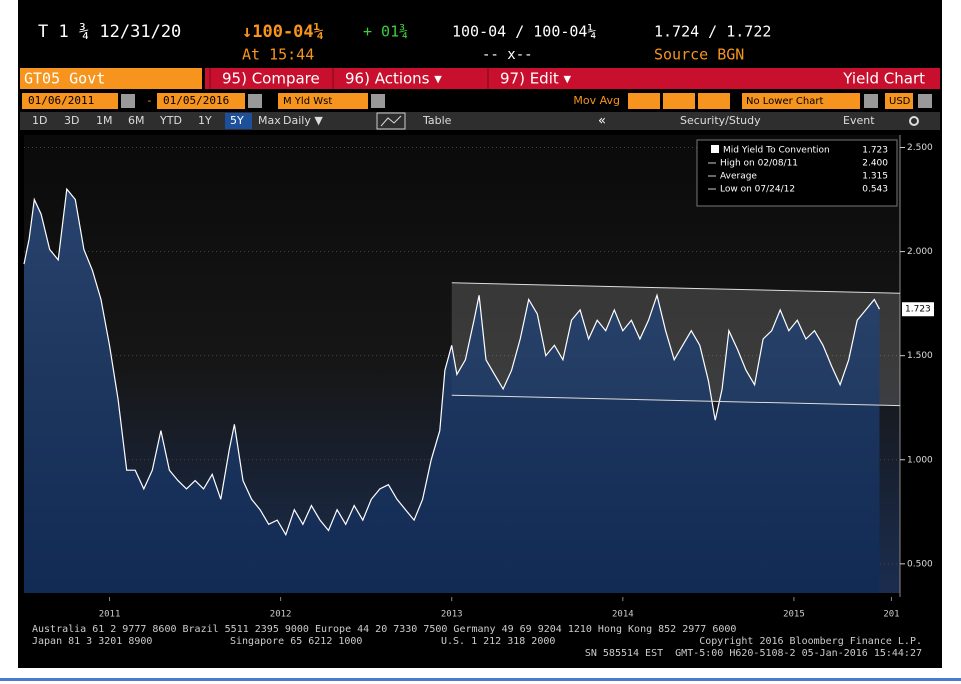 The image size is (961, 684). I want to click on end-date: 01/05/2016, so click(196, 100).